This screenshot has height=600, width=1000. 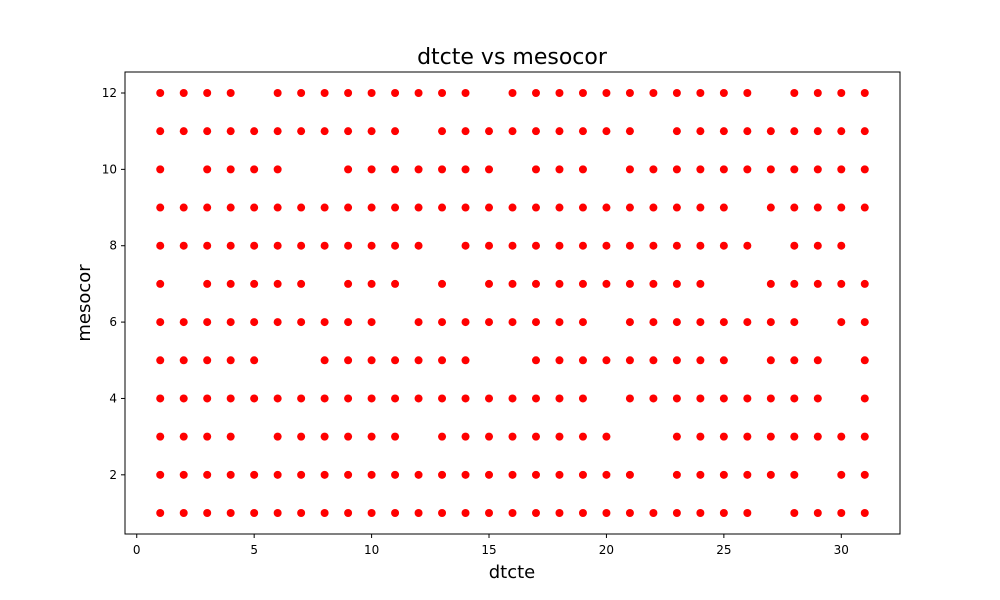 What do you see at coordinates (84, 303) in the screenshot?
I see `y-axis-label: mesocor` at bounding box center [84, 303].